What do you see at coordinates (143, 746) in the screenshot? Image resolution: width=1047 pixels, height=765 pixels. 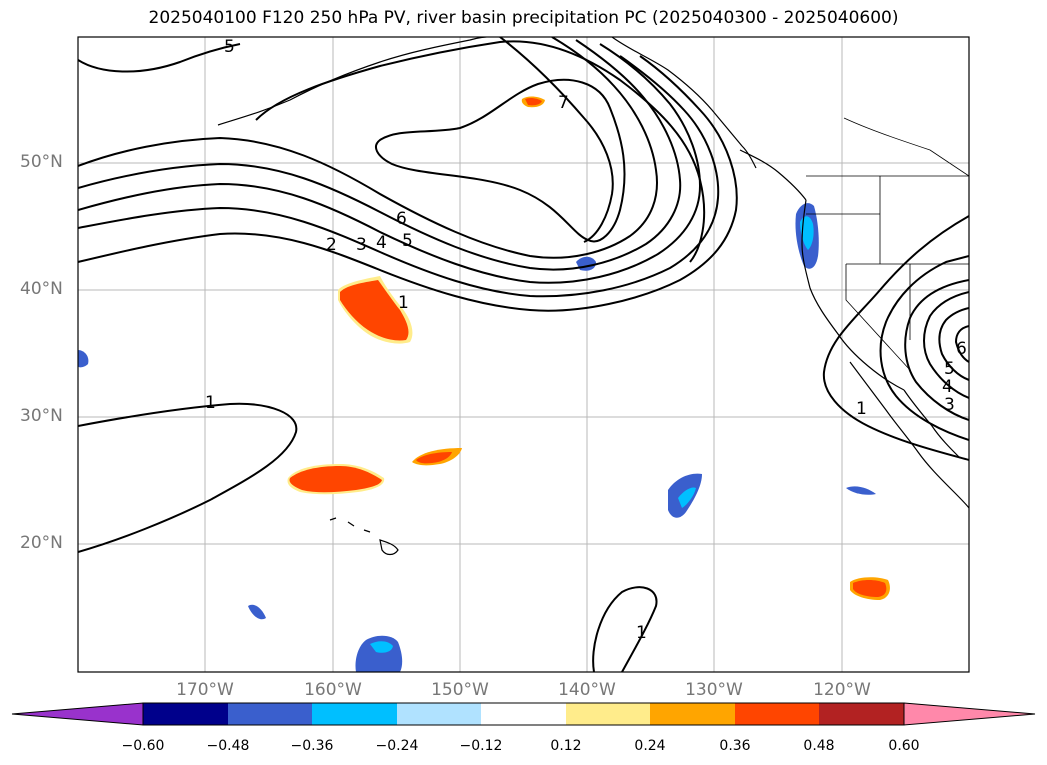 I see `colorbar-tick: −0.60` at bounding box center [143, 746].